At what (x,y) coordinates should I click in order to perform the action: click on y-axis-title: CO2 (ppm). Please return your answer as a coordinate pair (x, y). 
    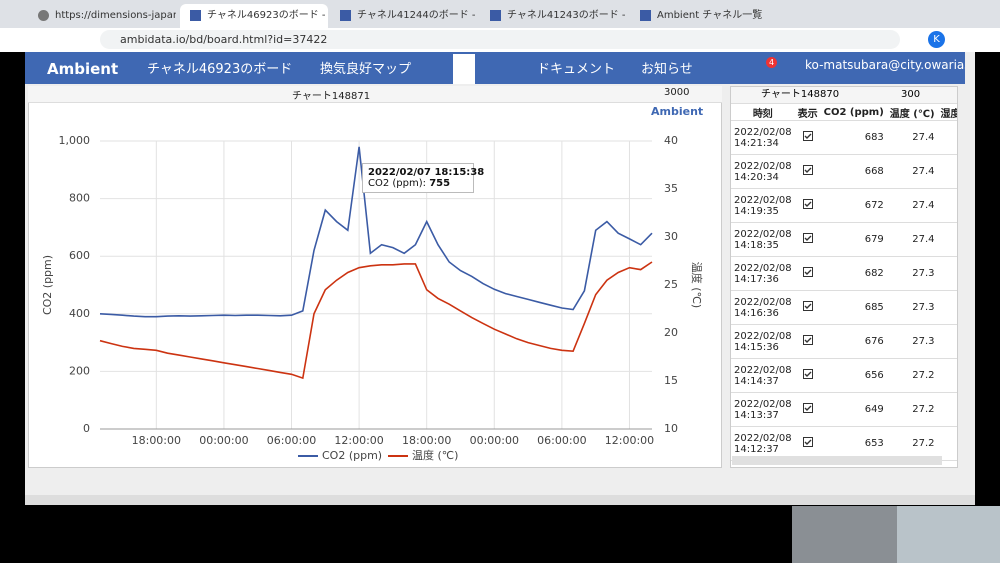
    Looking at the image, I should click on (47, 285).